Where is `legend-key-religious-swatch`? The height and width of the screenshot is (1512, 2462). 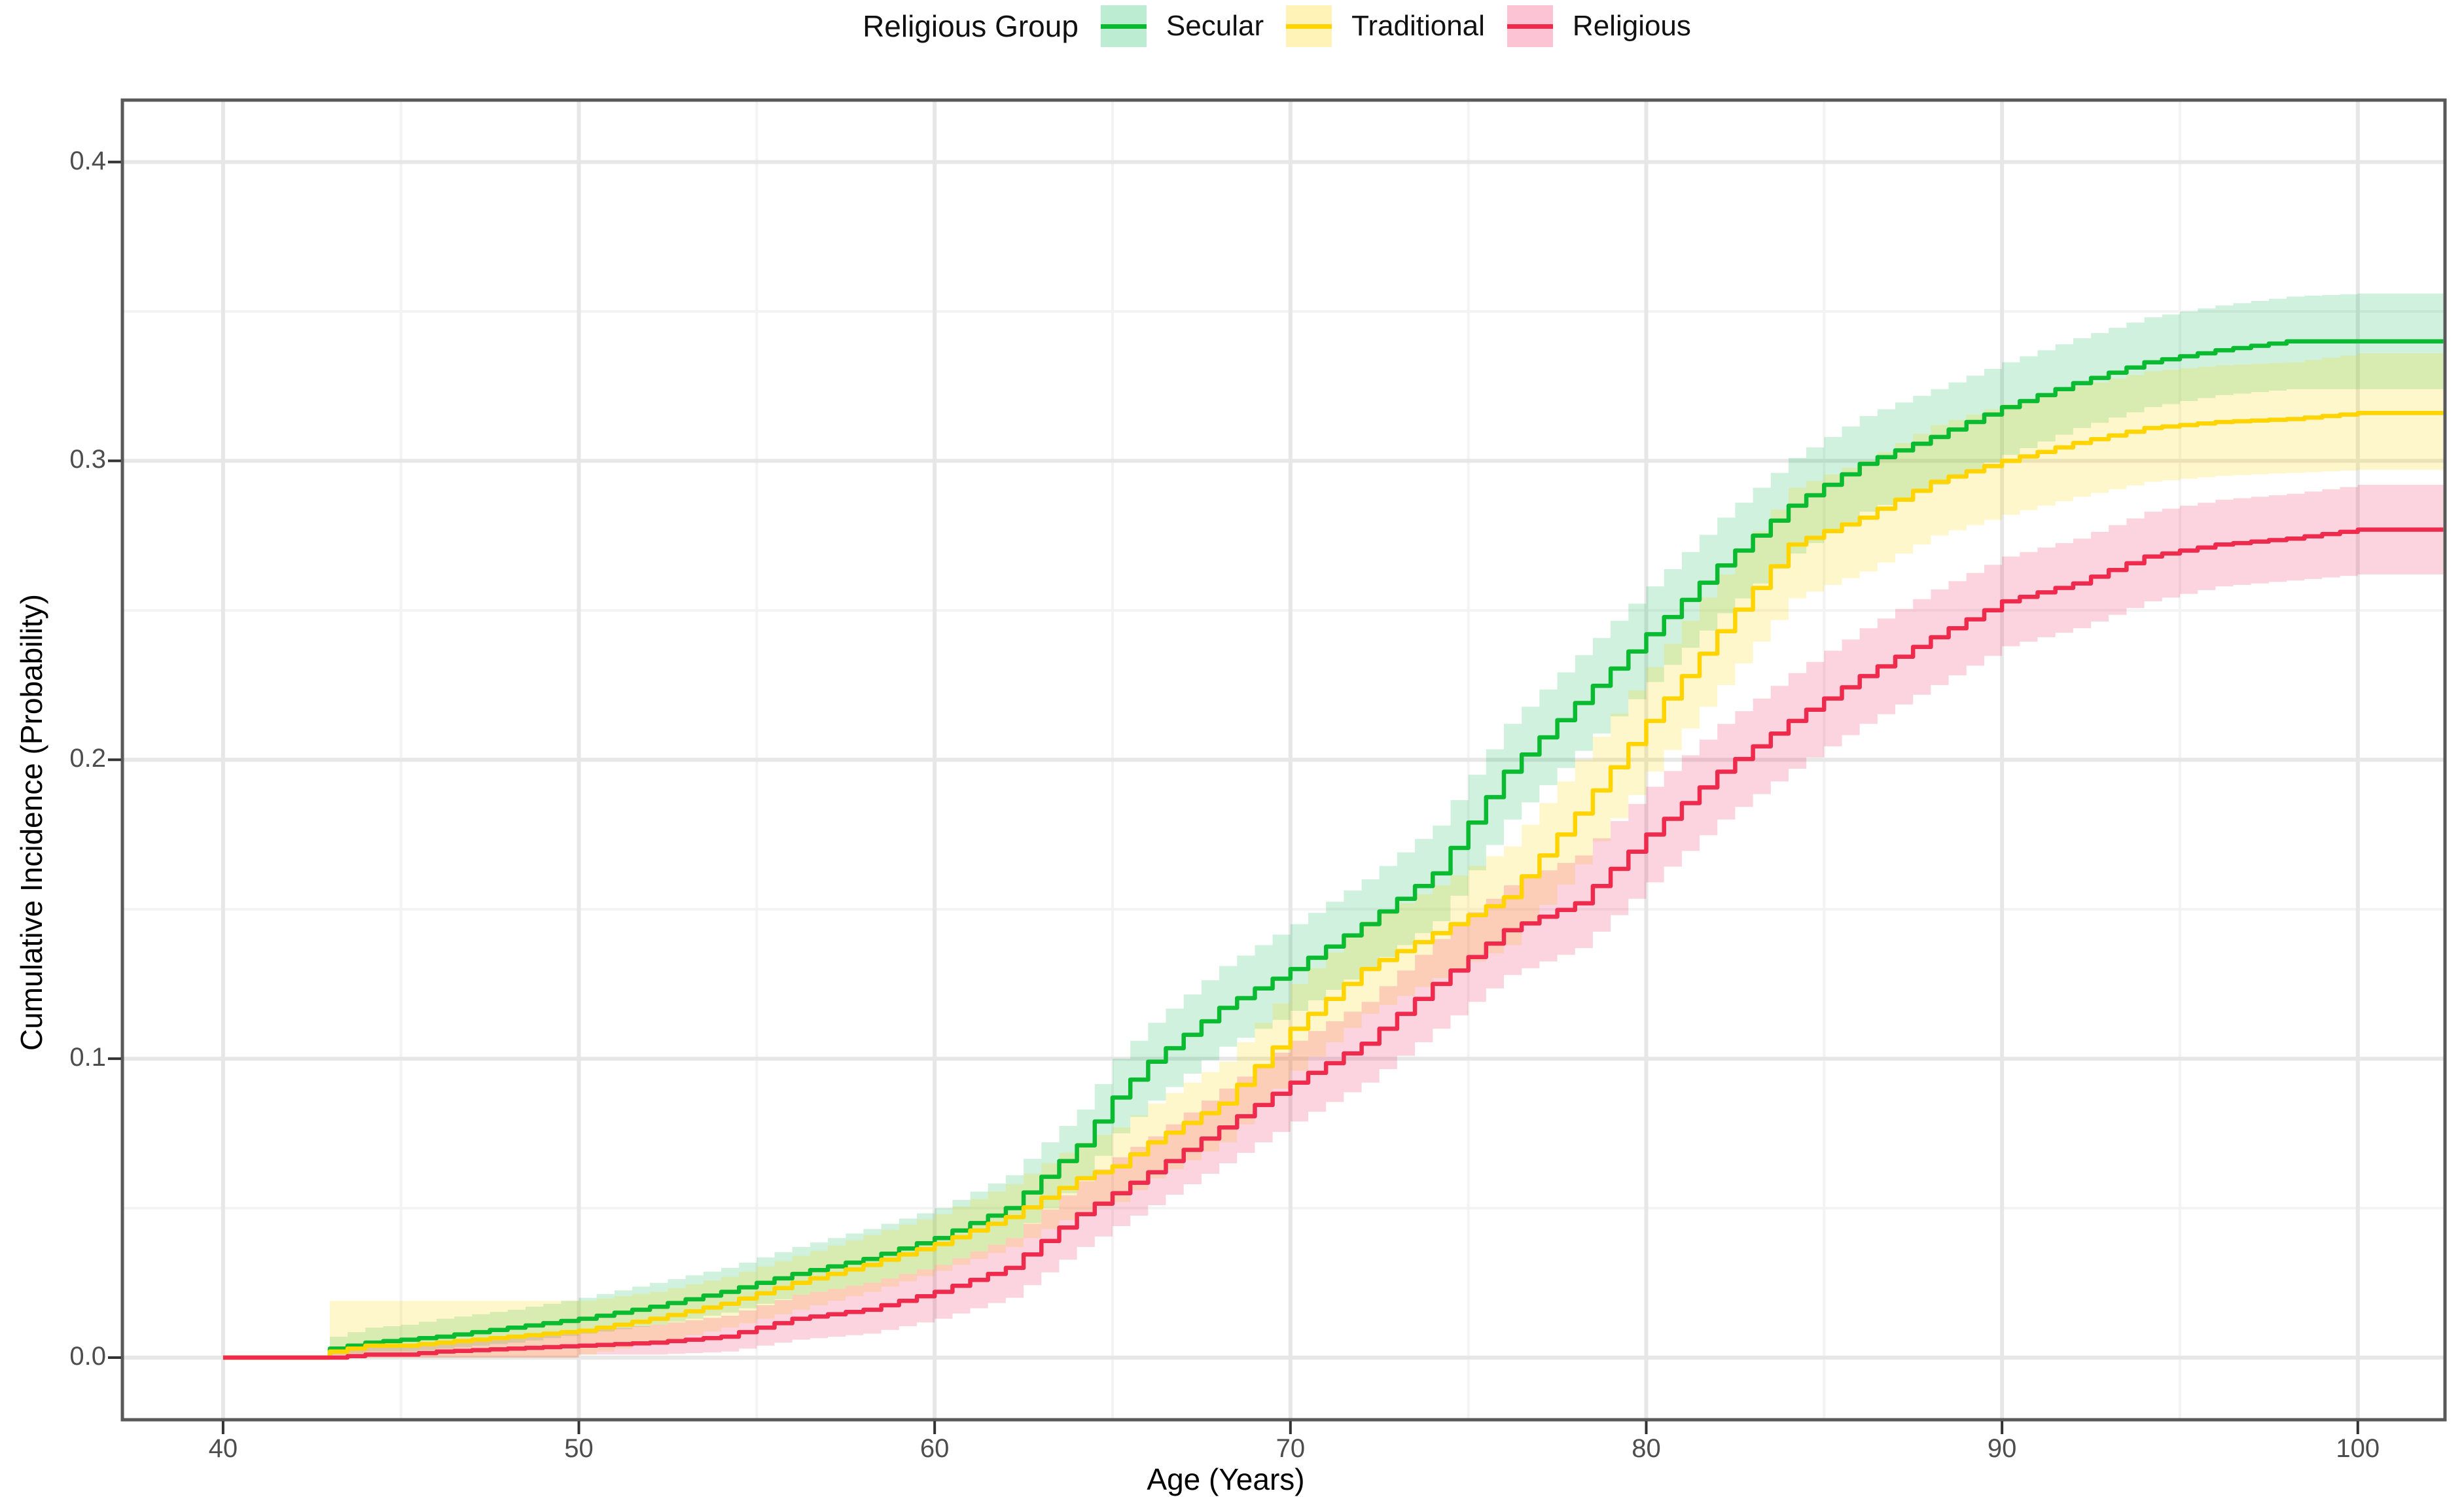 legend-key-religious-swatch is located at coordinates (1530, 26).